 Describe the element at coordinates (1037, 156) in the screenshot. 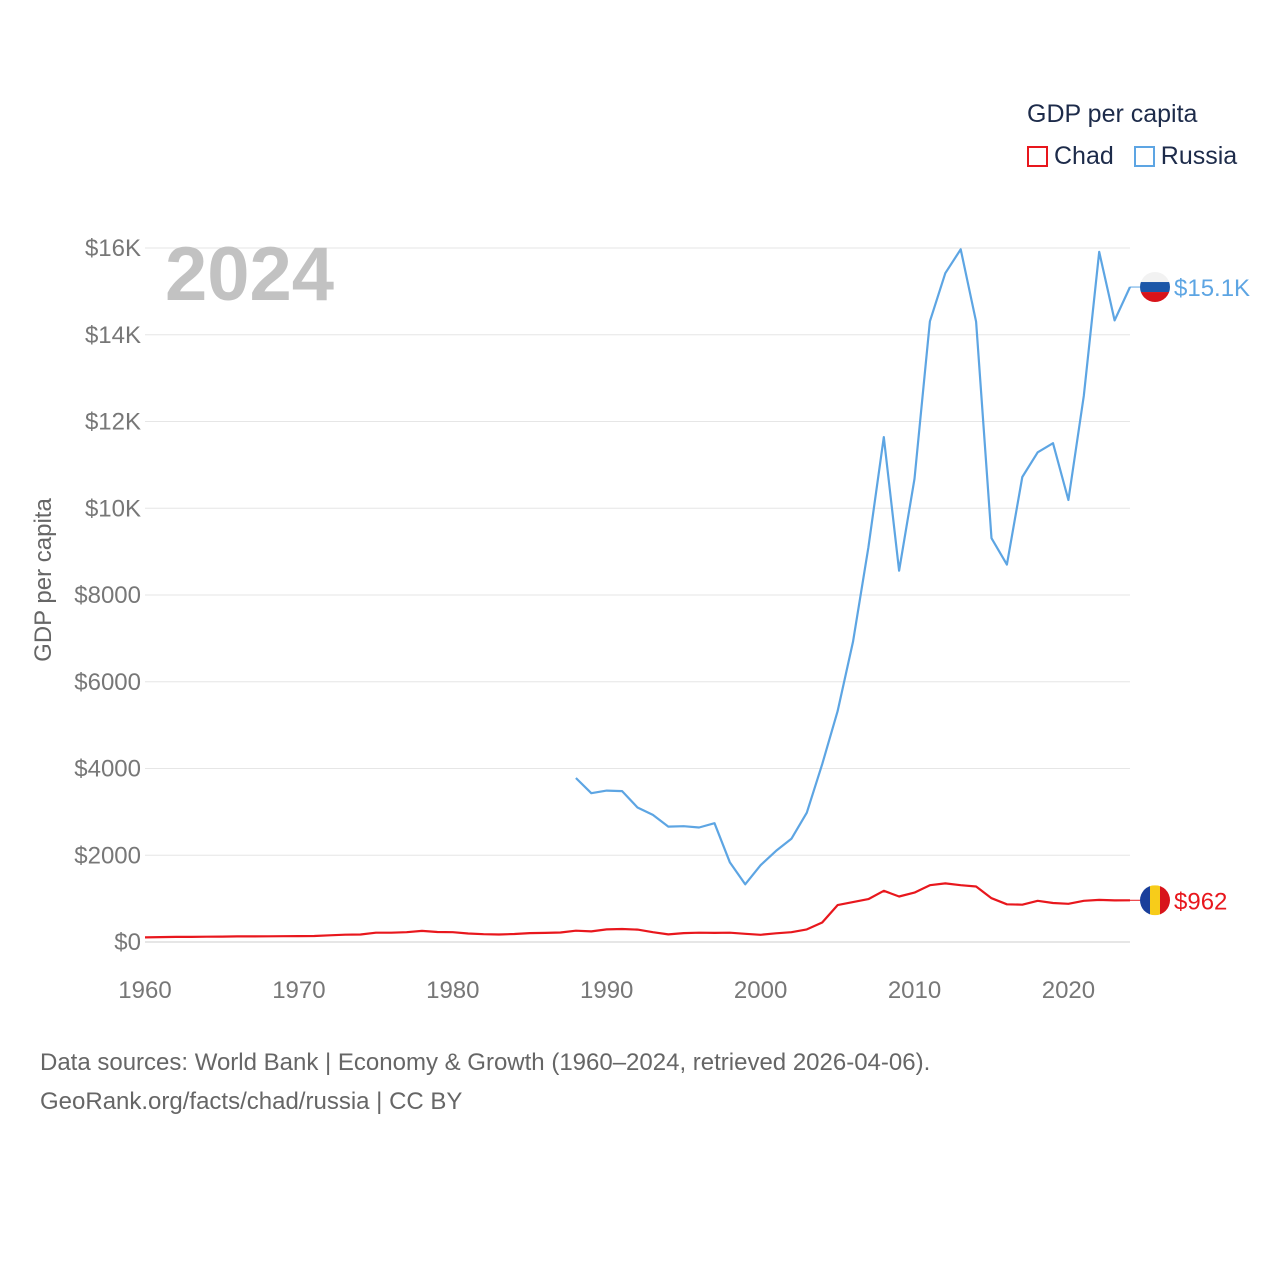

I see `legend-swatch-chad` at that location.